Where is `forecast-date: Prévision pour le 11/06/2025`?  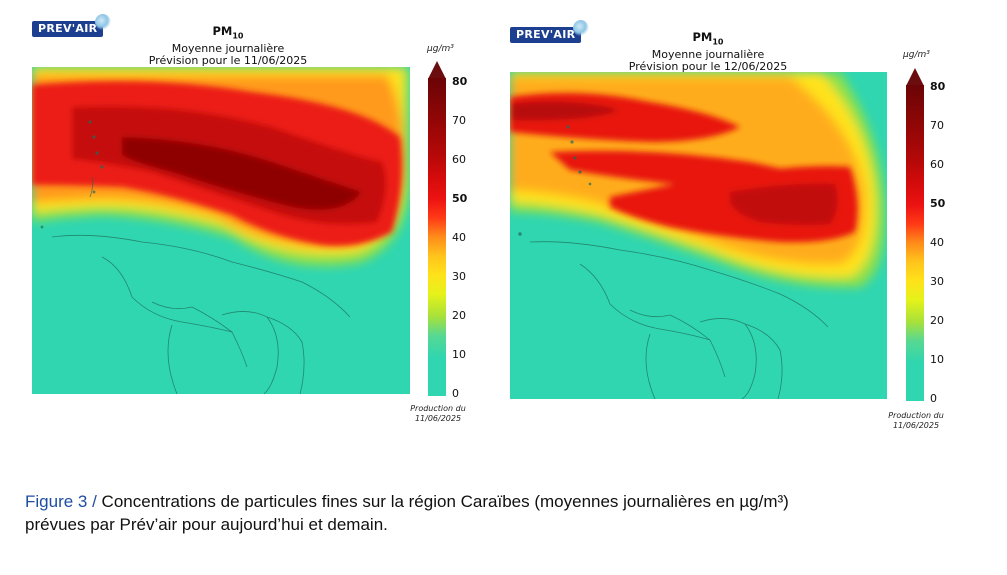
forecast-date: Prévision pour le 11/06/2025 is located at coordinates (228, 61).